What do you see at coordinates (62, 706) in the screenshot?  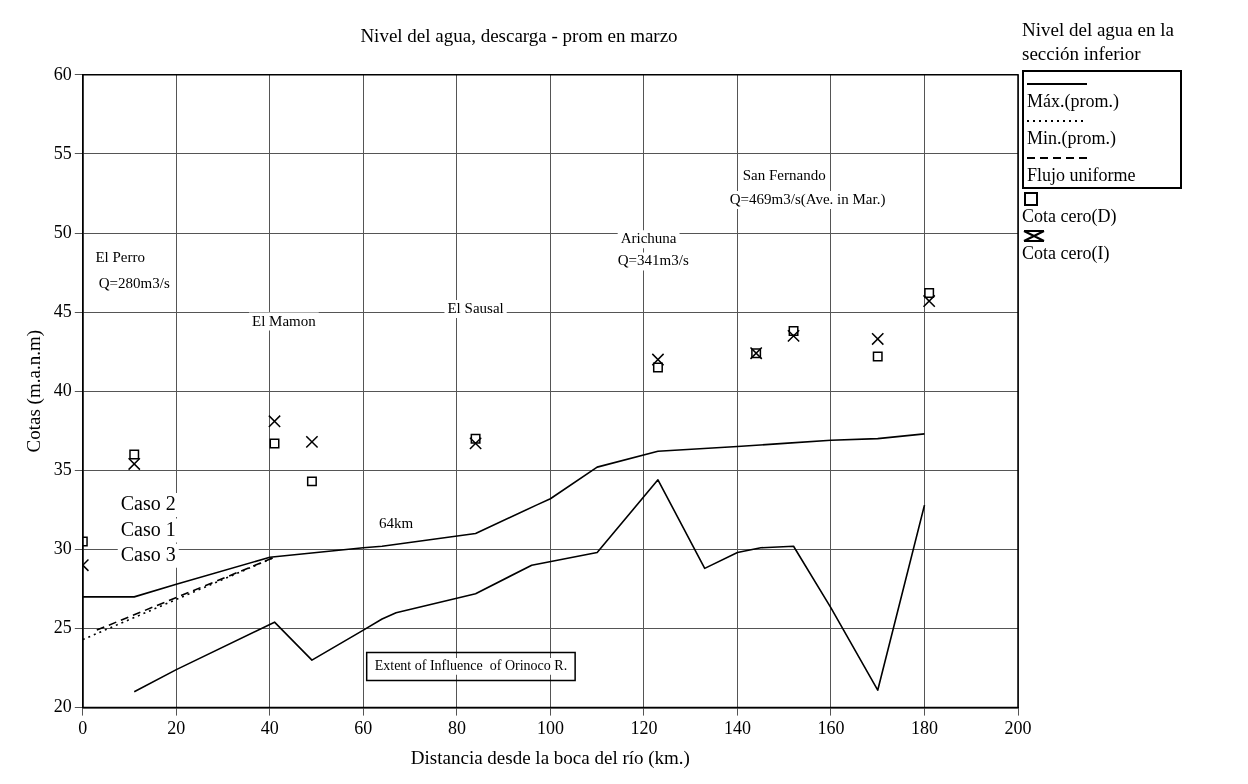 I see `y-tick-label: 20` at bounding box center [62, 706].